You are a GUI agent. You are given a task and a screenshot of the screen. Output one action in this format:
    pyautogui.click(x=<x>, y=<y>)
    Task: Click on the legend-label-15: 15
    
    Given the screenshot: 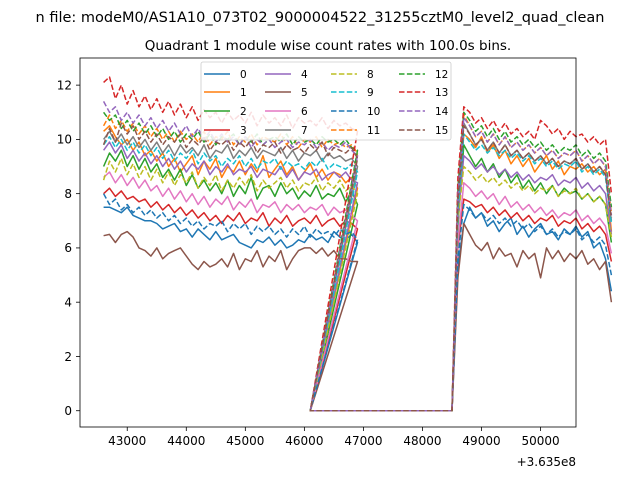 What is the action you would take?
    pyautogui.click(x=441, y=131)
    